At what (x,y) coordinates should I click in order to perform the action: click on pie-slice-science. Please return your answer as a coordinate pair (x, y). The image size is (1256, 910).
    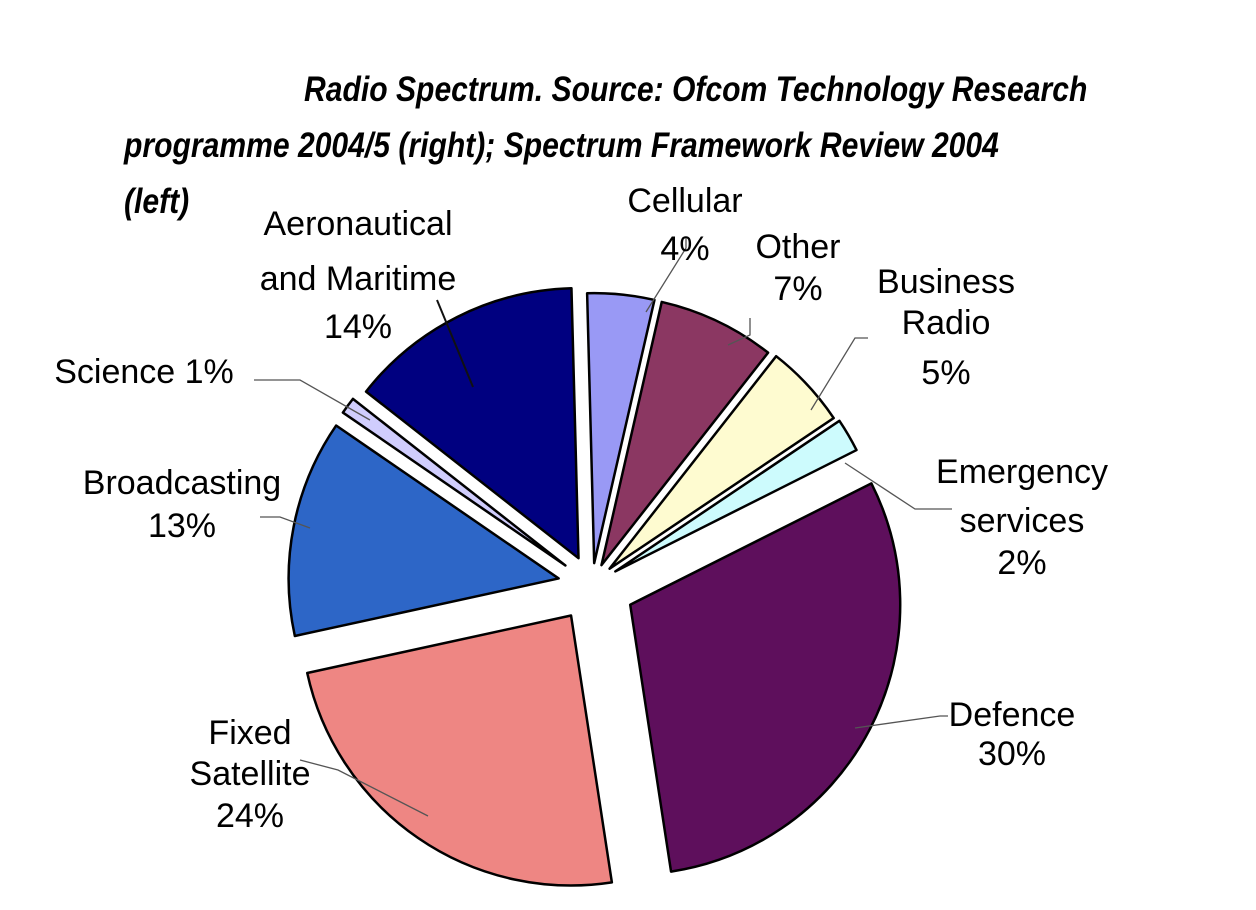
    Looking at the image, I should click on (454, 482).